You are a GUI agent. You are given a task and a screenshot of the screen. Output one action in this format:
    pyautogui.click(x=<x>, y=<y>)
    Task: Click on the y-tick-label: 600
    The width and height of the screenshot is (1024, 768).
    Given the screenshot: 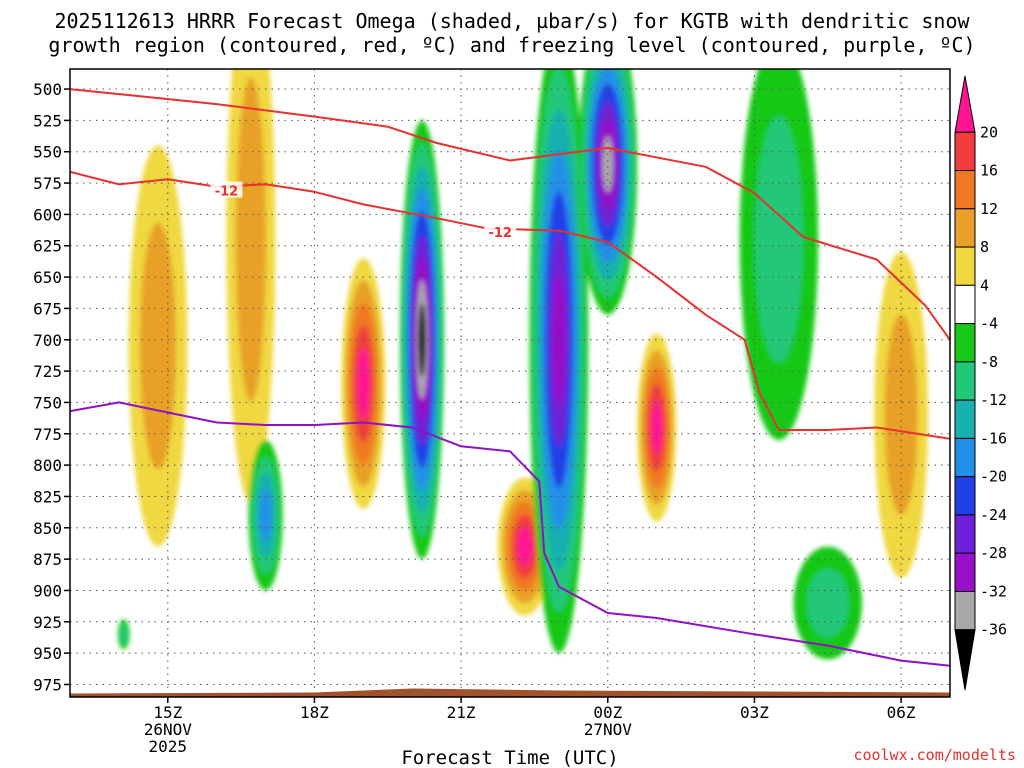 What is the action you would take?
    pyautogui.click(x=47, y=214)
    